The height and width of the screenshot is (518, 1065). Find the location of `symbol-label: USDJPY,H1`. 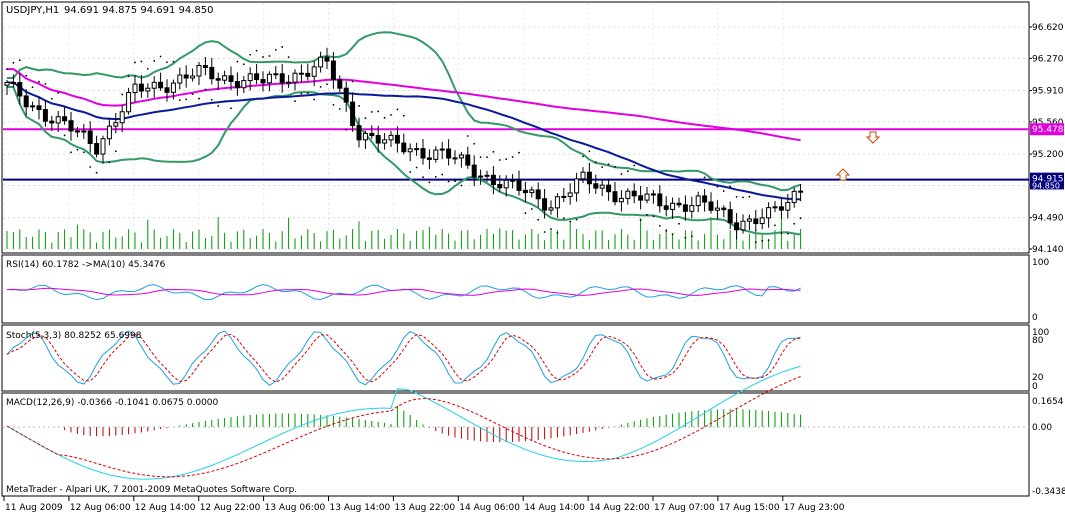

symbol-label: USDJPY,H1 is located at coordinates (32, 10).